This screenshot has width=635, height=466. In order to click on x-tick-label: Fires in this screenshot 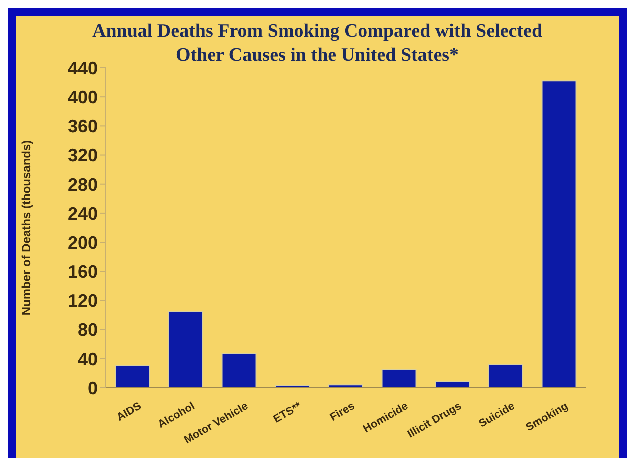, I will do `click(343, 412)`.